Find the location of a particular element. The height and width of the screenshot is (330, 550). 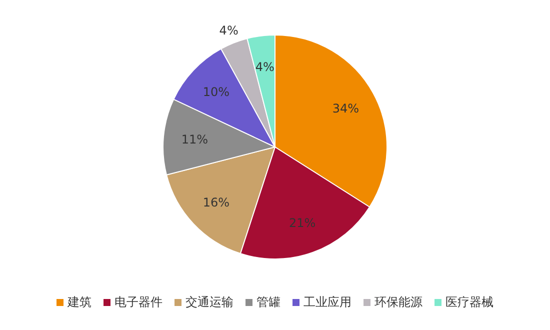

legend-label: 电子器件 is located at coordinates (138, 302).